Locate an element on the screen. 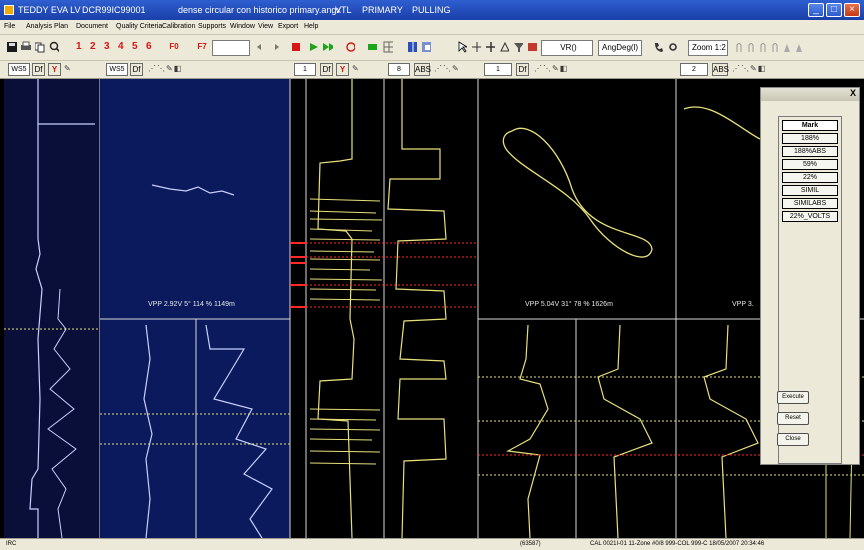 Image resolution: width=864 pixels, height=550 pixels. mark-list-item-188: 188% is located at coordinates (810, 138).